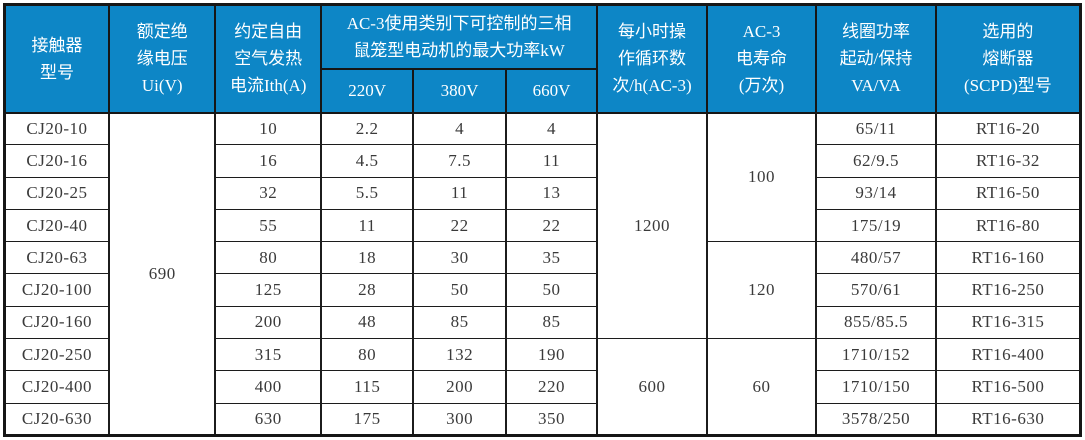 Image resolution: width=1085 pixels, height=440 pixels. I want to click on header-thermal-current: 约定自由 空气发热 电流Ith(A), so click(268, 58).